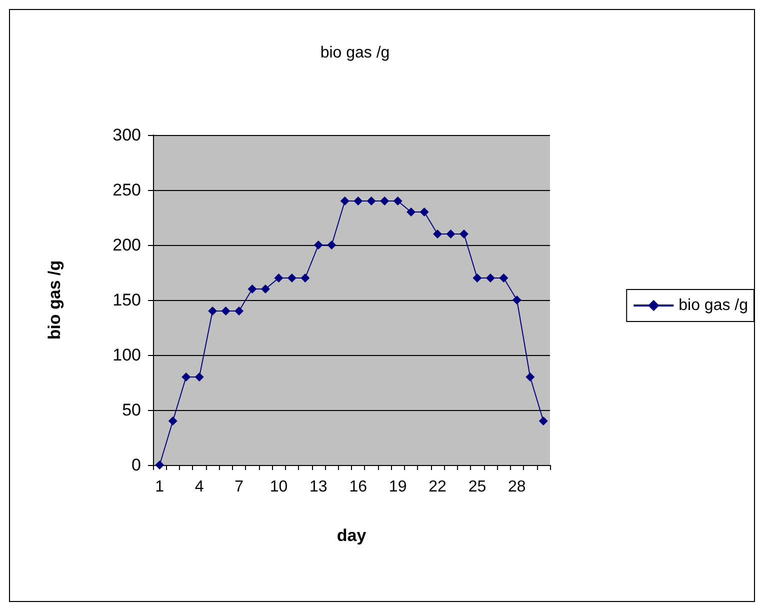 Image resolution: width=766 pixels, height=611 pixels. I want to click on x-axis-title: day, so click(351, 535).